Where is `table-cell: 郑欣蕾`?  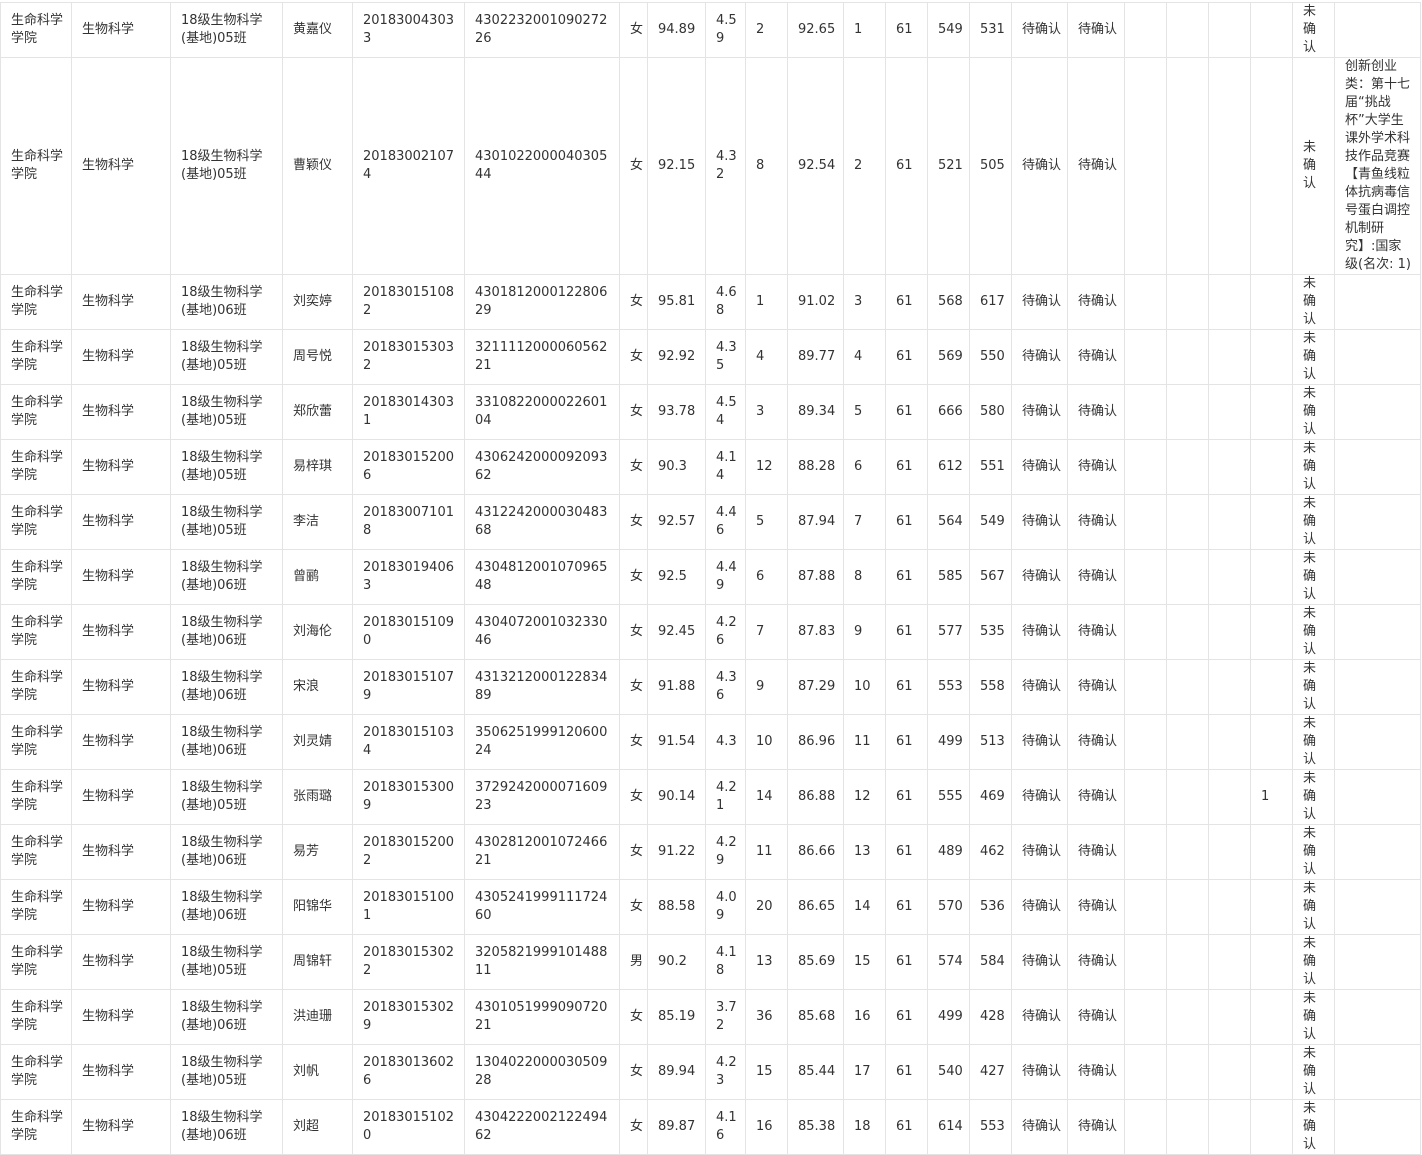 table-cell: 郑欣蕾 is located at coordinates (317, 412).